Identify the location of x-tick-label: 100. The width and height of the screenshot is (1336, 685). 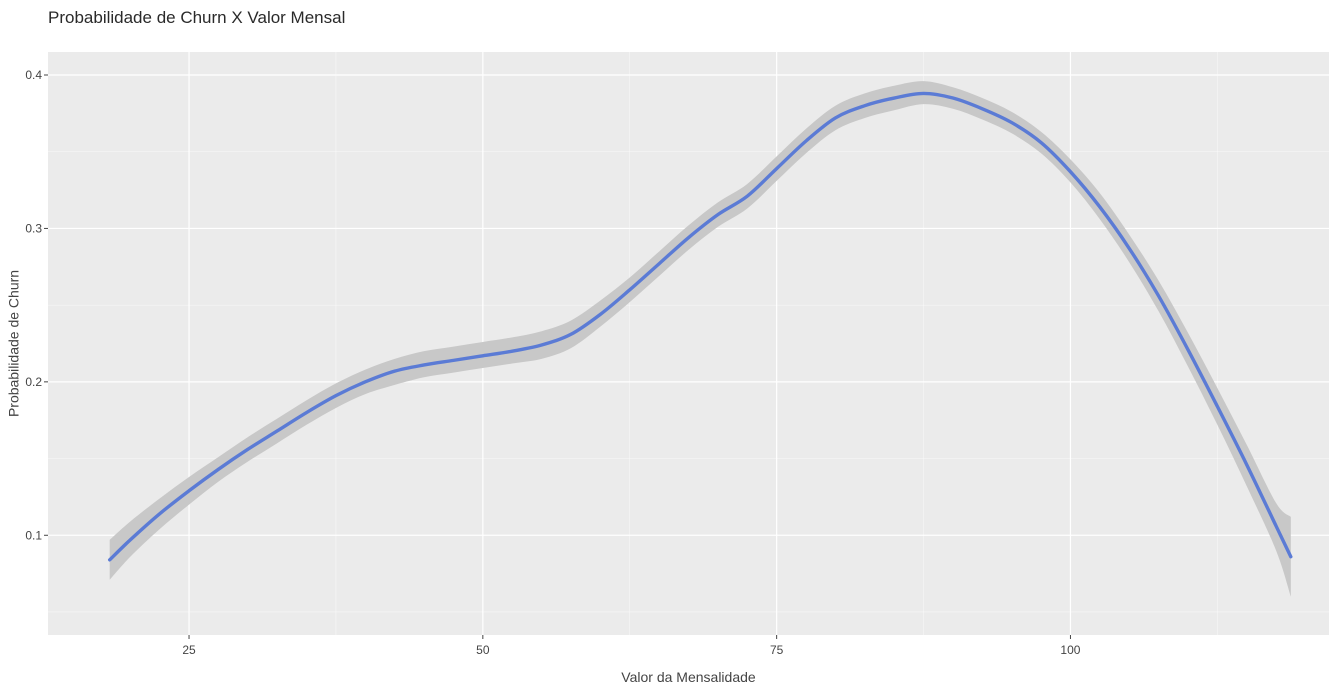
(1070, 650).